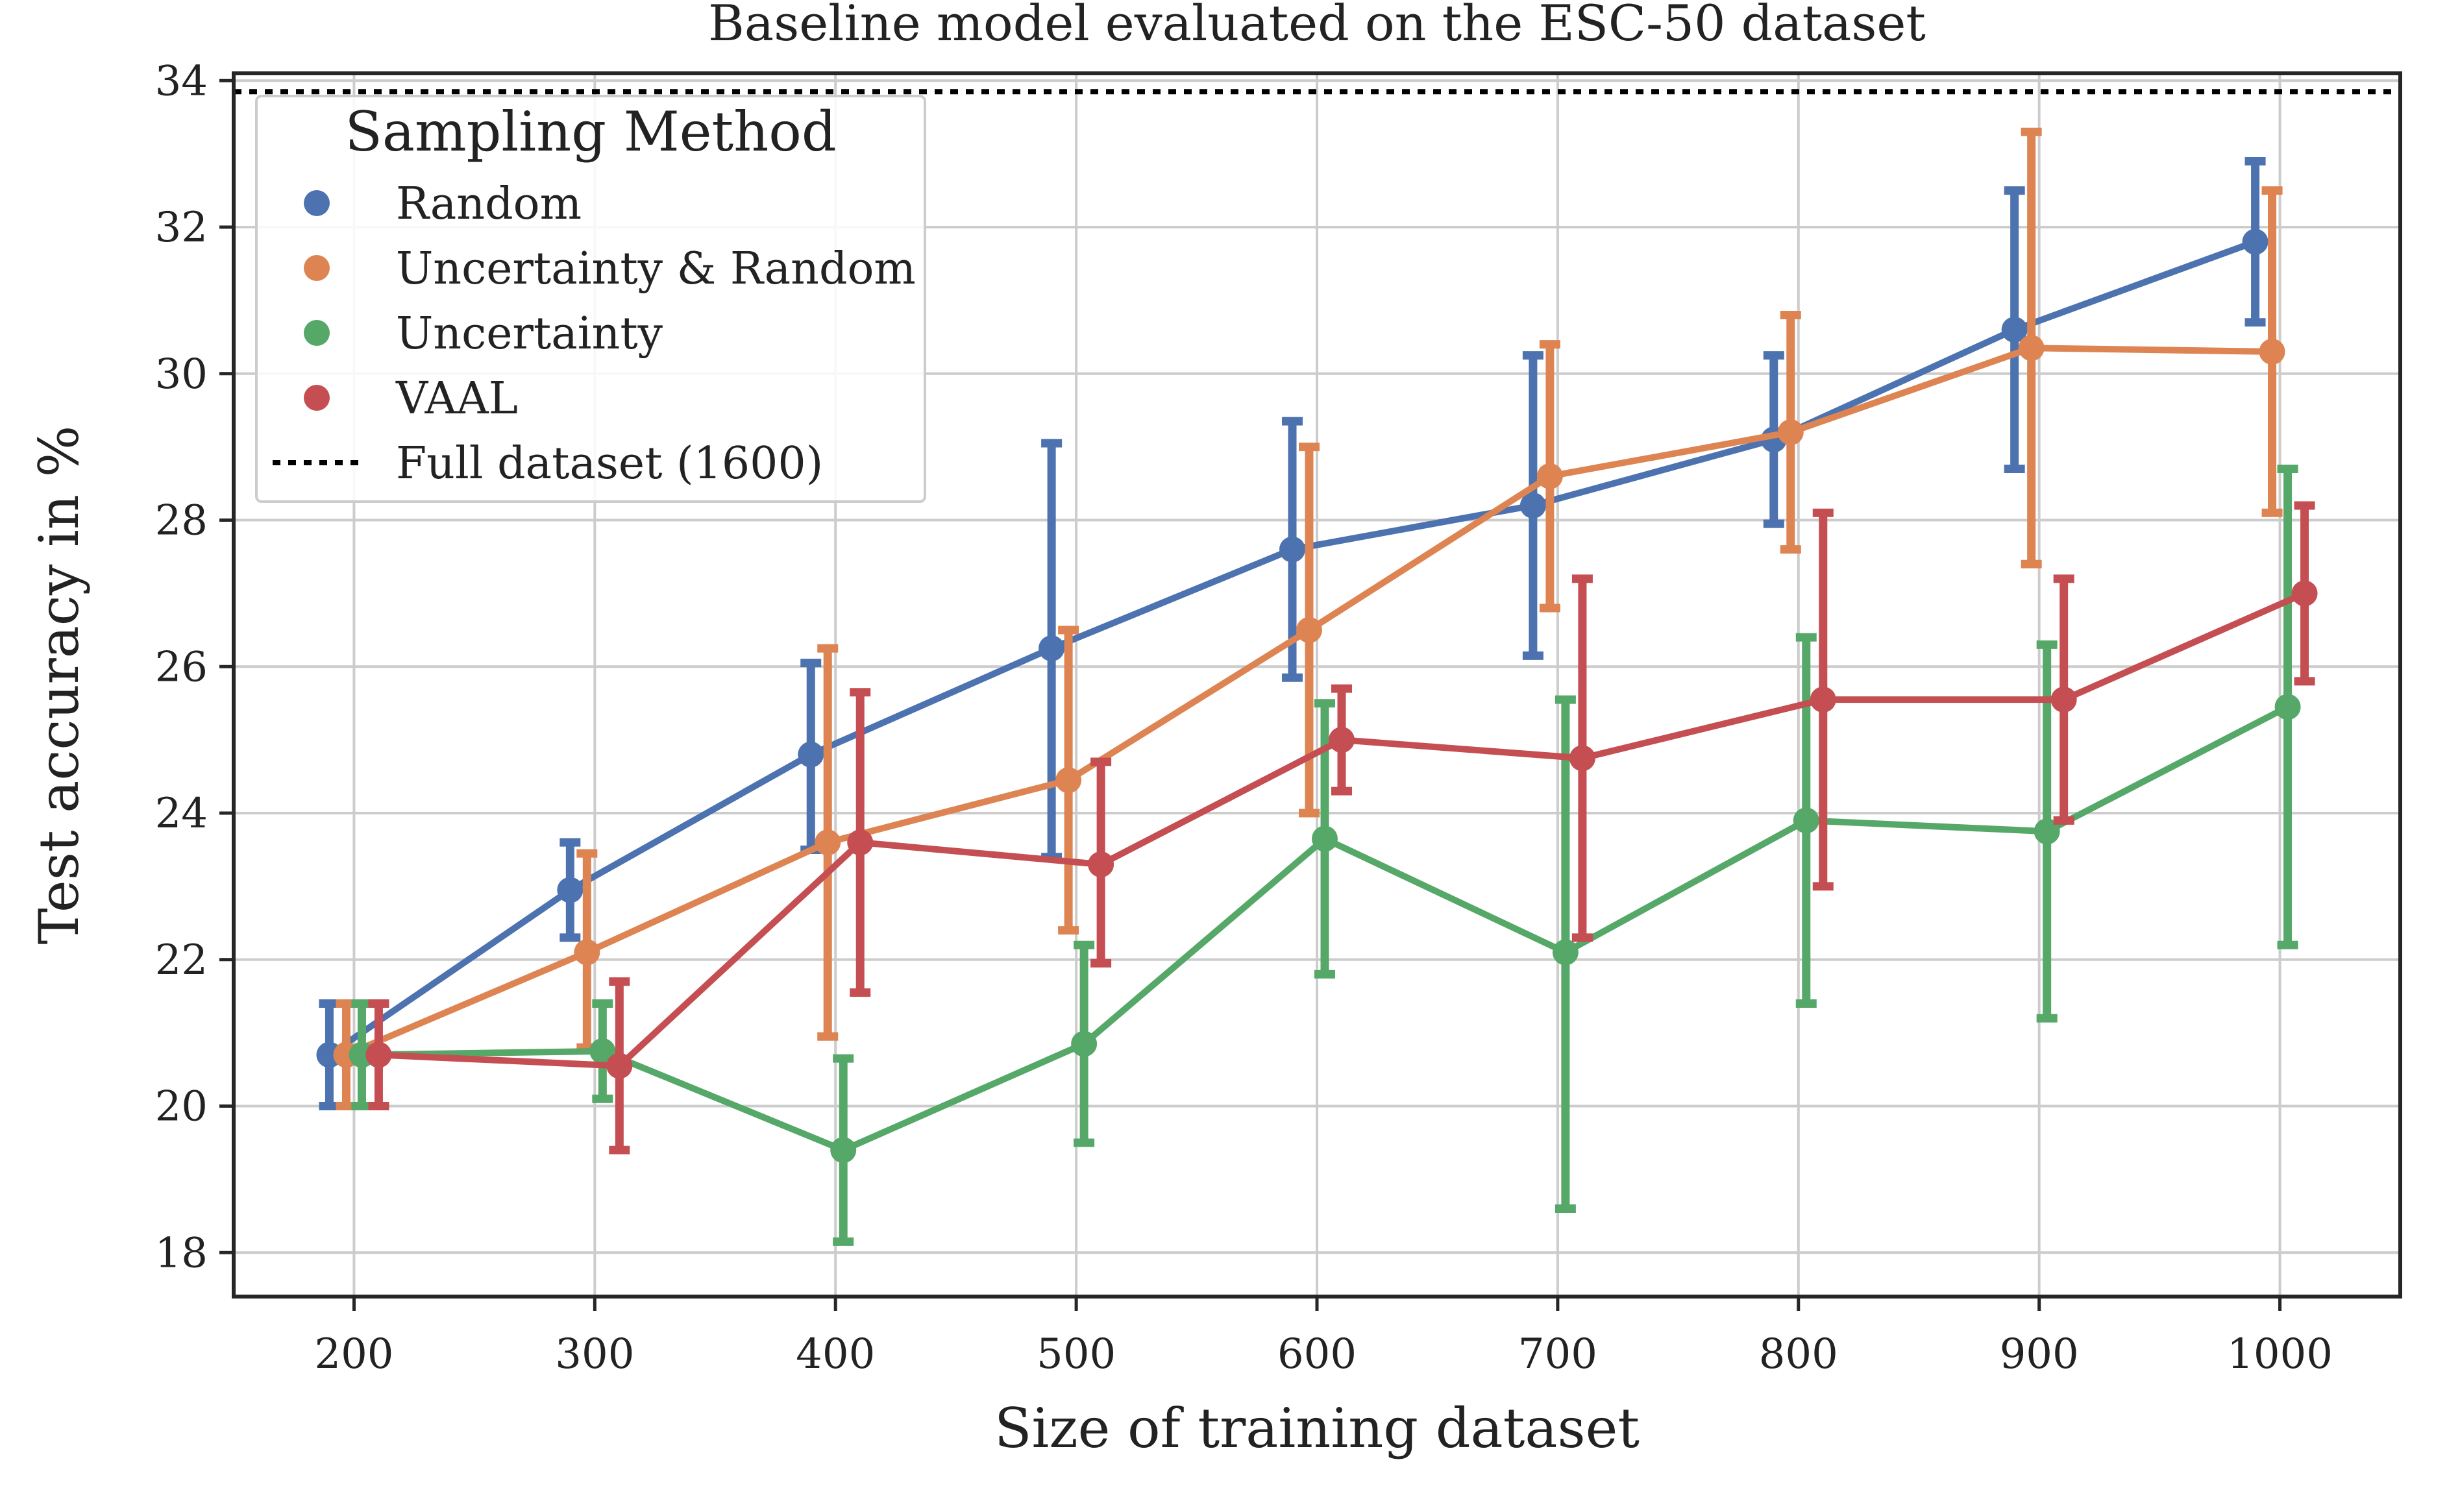 The height and width of the screenshot is (1512, 2447). I want to click on legend-entry: Random, so click(489, 204).